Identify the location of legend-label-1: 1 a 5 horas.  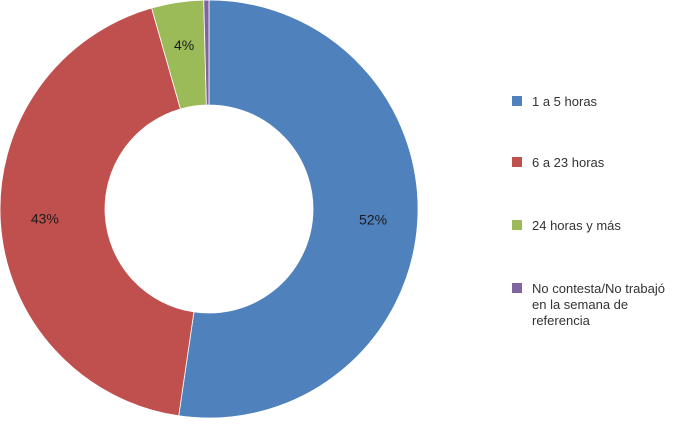
(565, 101).